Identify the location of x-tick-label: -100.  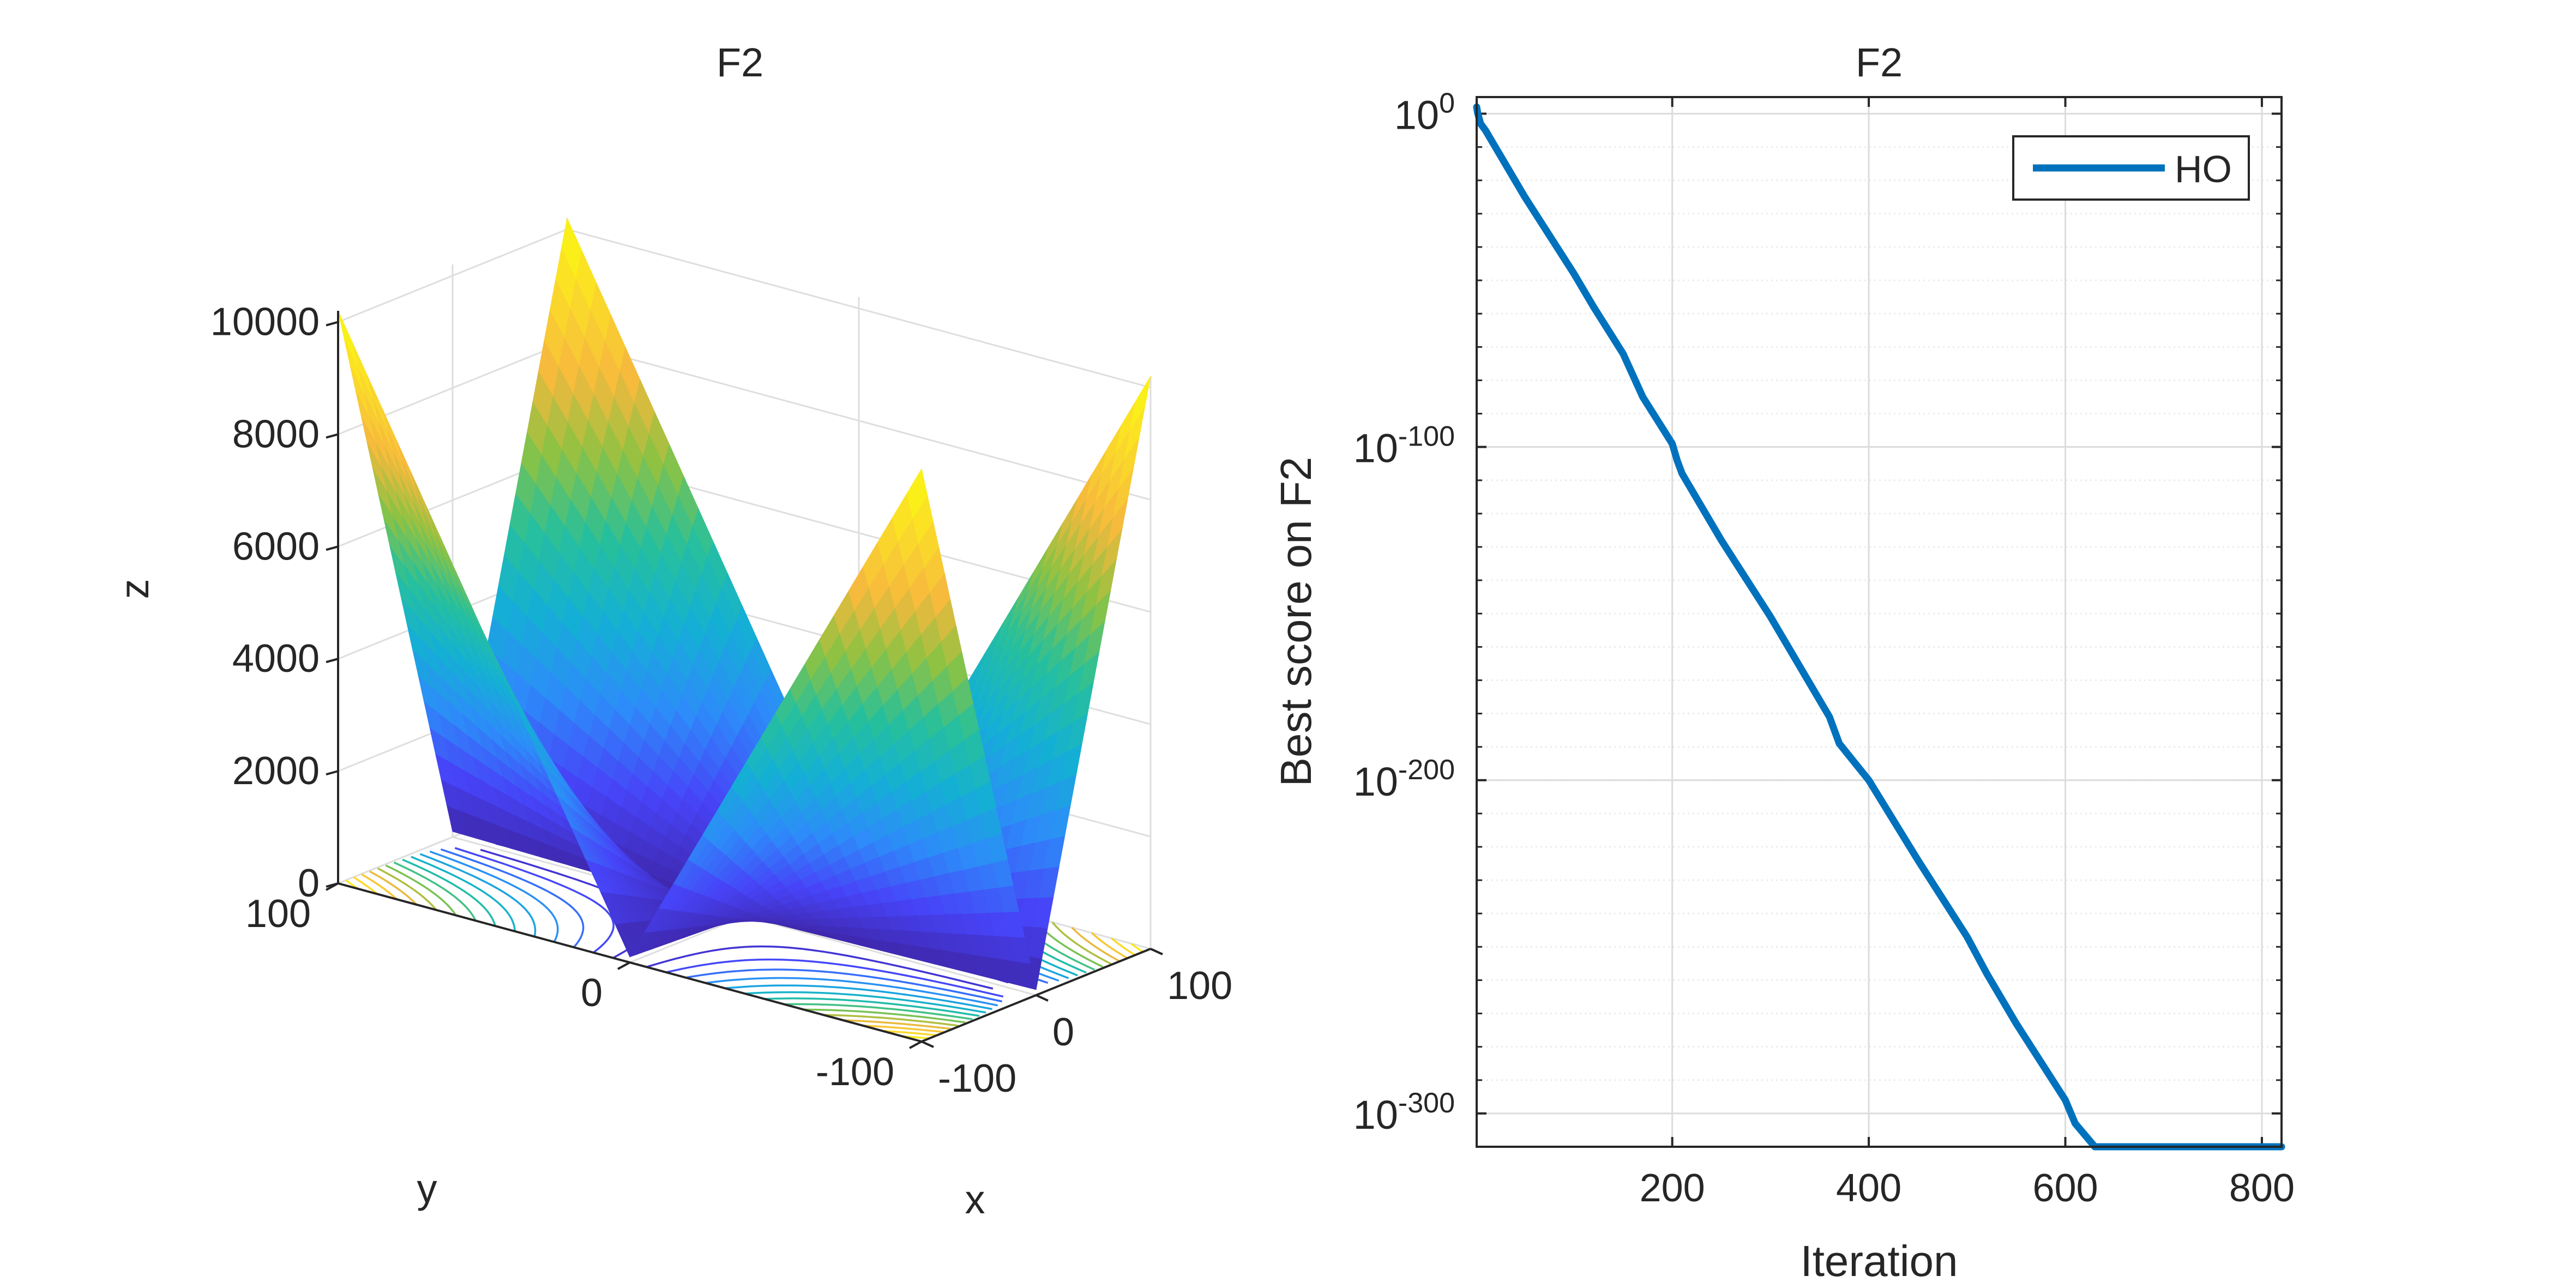
(977, 1078).